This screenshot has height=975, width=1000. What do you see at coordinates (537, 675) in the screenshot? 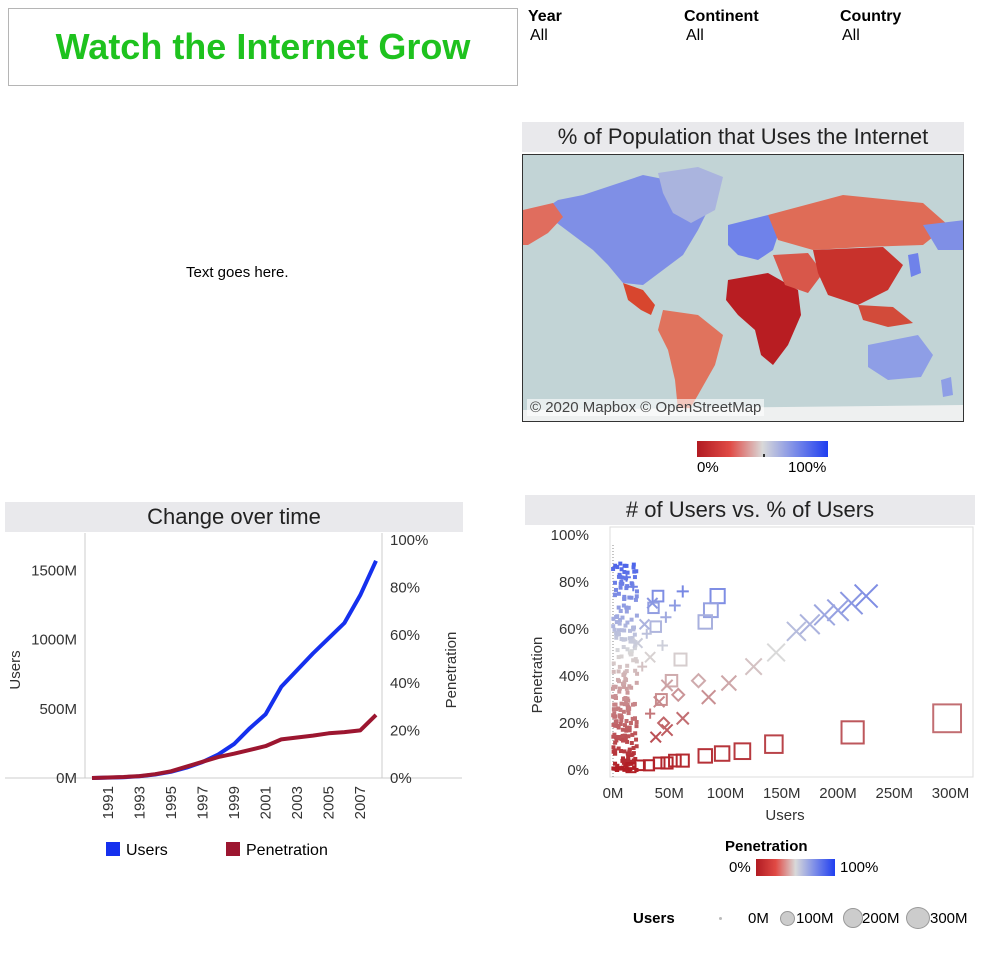
I see `scatter-y-label: Penetration` at bounding box center [537, 675].